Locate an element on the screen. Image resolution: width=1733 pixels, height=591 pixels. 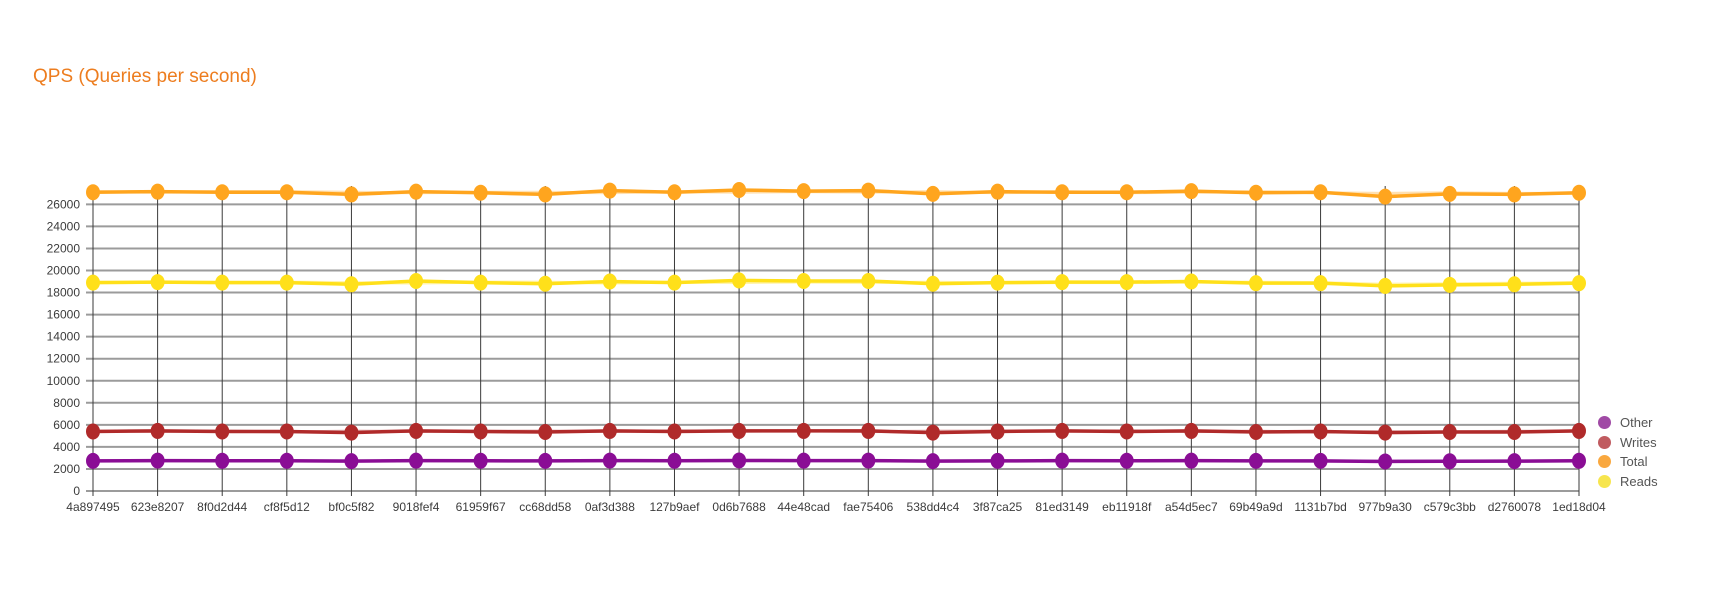
legend-item-other: Other is located at coordinates (1628, 423).